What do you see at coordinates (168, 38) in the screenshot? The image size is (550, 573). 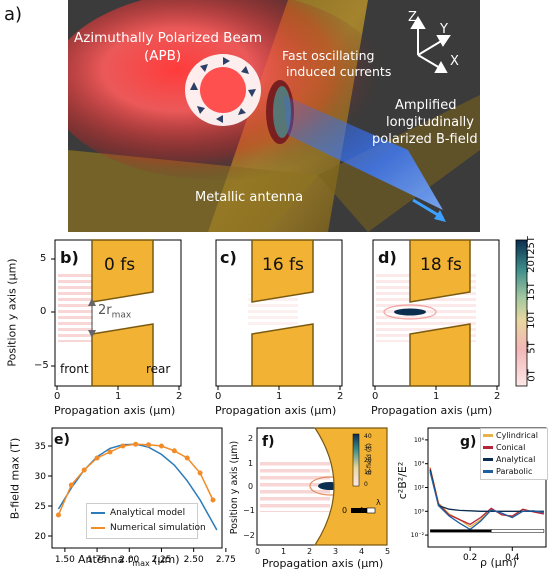 I see `apb-title: Azimuthally Polarized Beam` at bounding box center [168, 38].